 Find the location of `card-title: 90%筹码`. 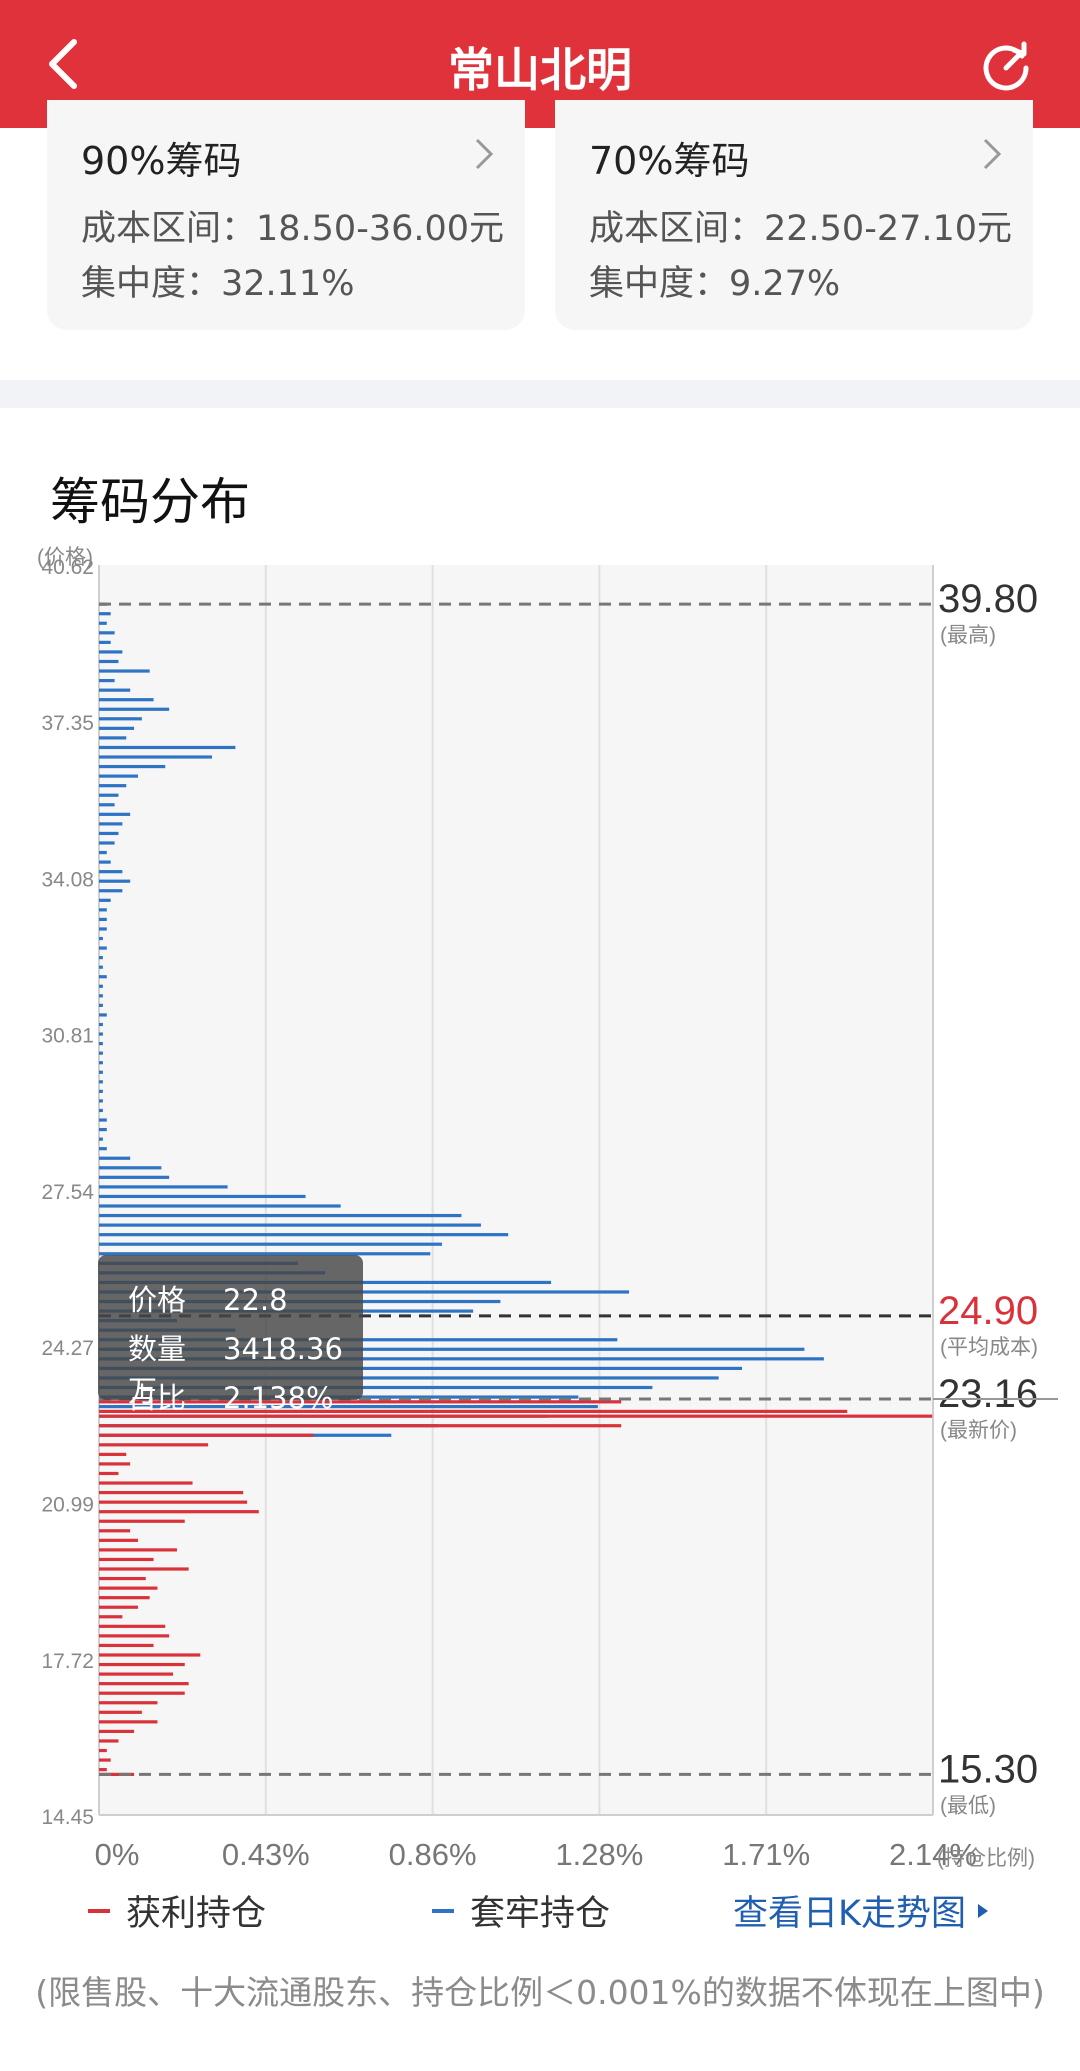

card-title: 90%筹码 is located at coordinates (161, 161).